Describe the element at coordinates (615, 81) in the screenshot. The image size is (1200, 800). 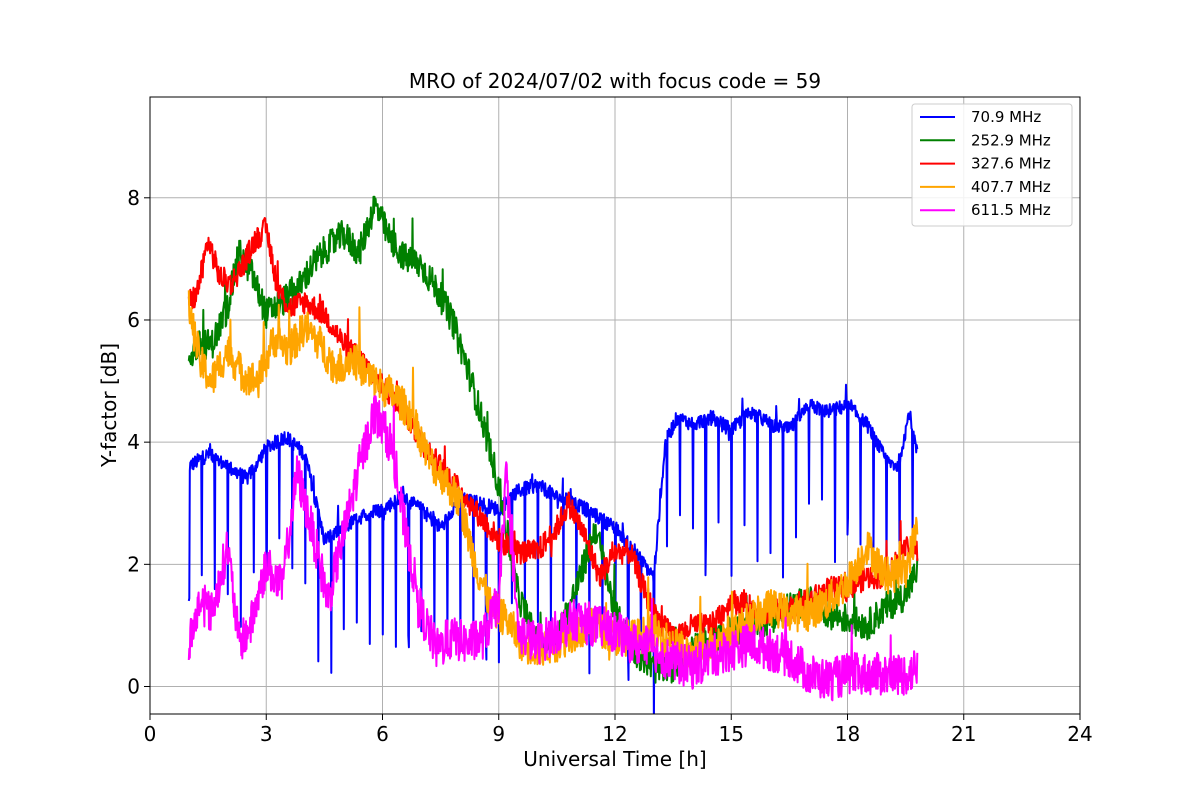
I see `chart-title: MRO of 2024/07/02 with focus code = 59` at that location.